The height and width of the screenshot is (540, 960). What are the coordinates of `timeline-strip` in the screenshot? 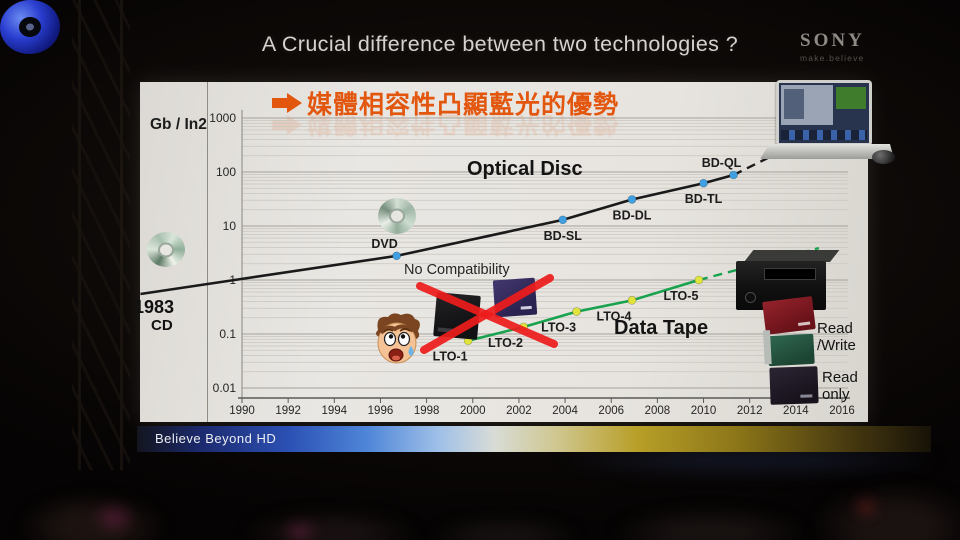 It's located at (824, 135).